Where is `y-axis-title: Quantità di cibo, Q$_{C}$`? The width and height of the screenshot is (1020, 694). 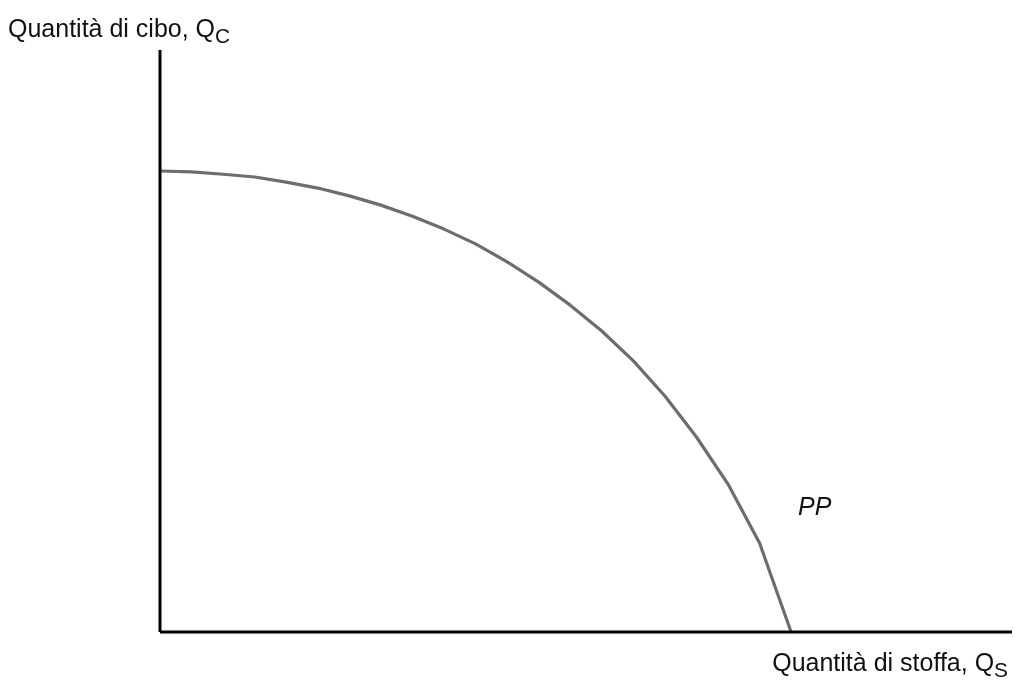
y-axis-title: Quantità di cibo, Q$_{C}$ is located at coordinates (119, 31).